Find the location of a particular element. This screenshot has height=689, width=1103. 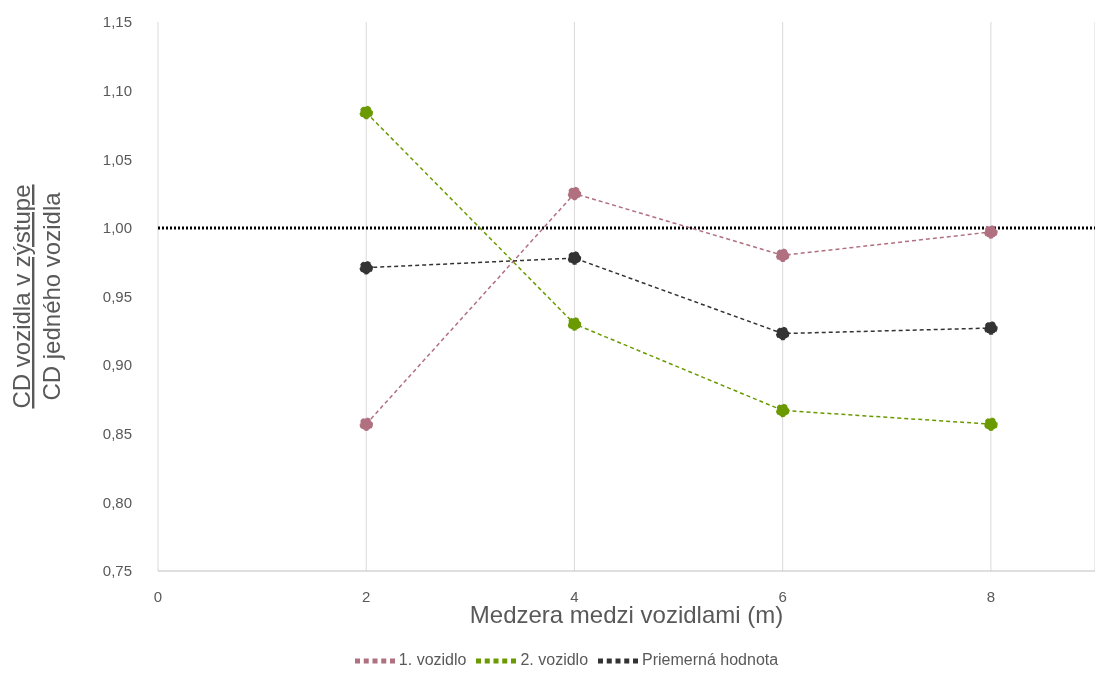

x-tick-label: 8 is located at coordinates (991, 596).